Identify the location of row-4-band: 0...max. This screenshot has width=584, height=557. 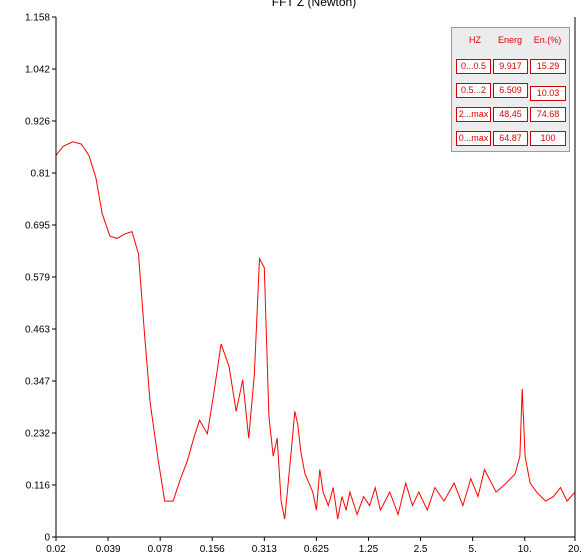
(473, 138).